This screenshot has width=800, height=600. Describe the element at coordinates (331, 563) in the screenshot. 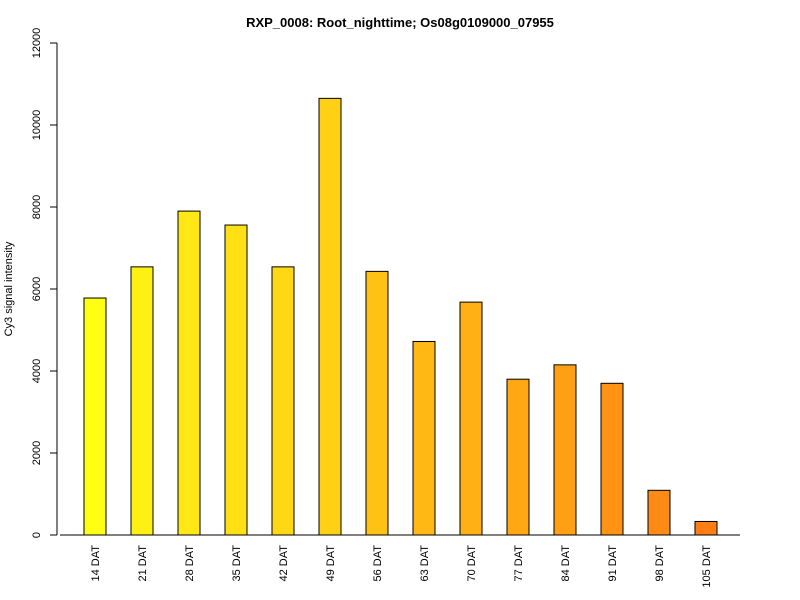

I see `x-tick-label: 49 DAT` at that location.